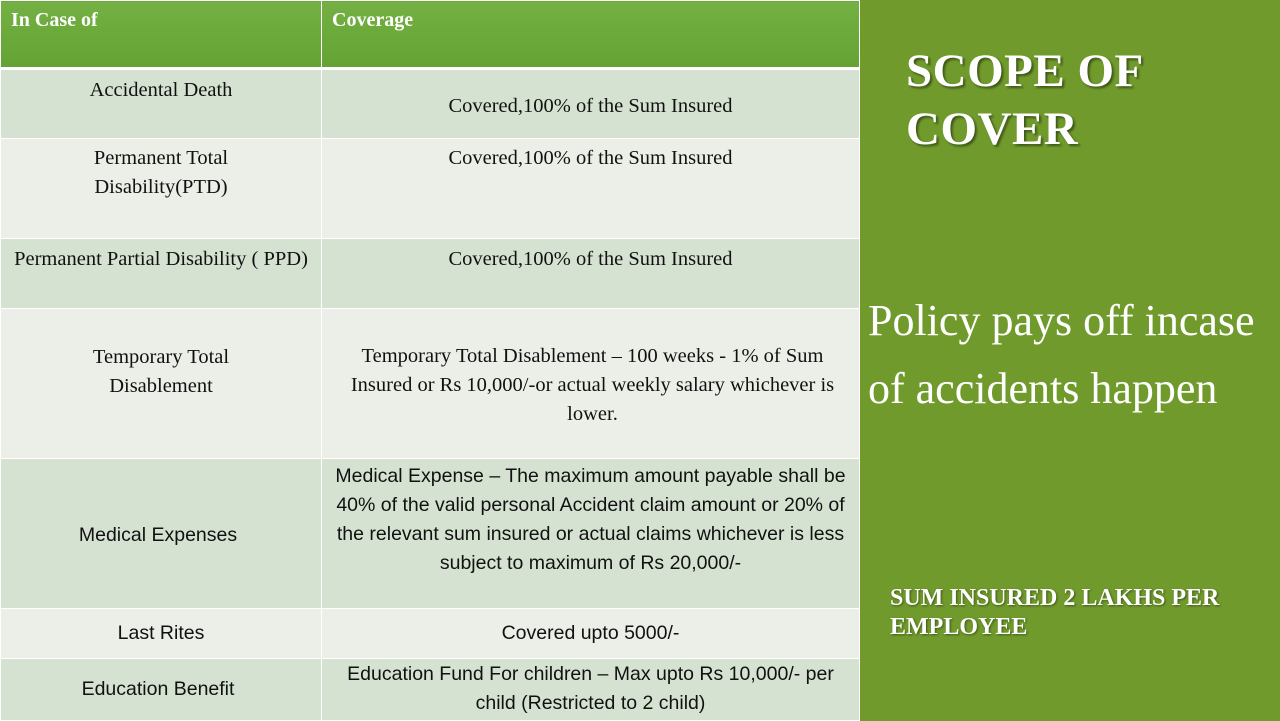 The width and height of the screenshot is (1280, 721). What do you see at coordinates (161, 103) in the screenshot?
I see `case-cell: Accidental Death` at bounding box center [161, 103].